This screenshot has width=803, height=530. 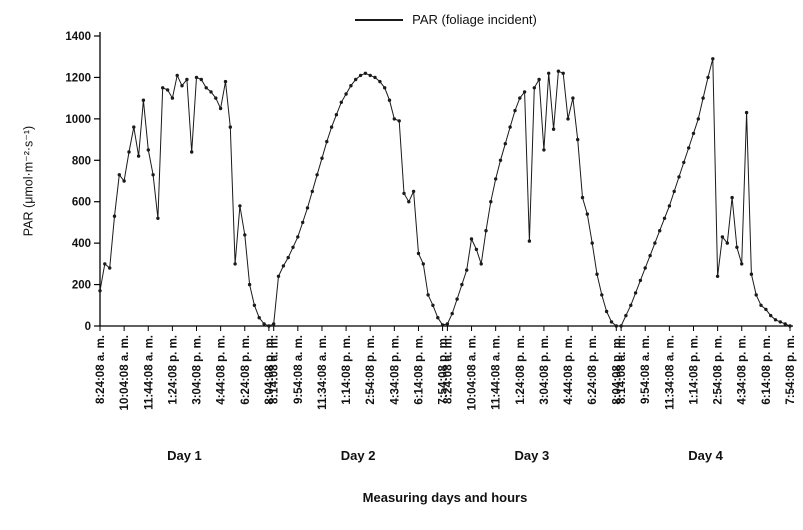 What do you see at coordinates (379, 19) in the screenshot?
I see `legend-line-sample` at bounding box center [379, 19].